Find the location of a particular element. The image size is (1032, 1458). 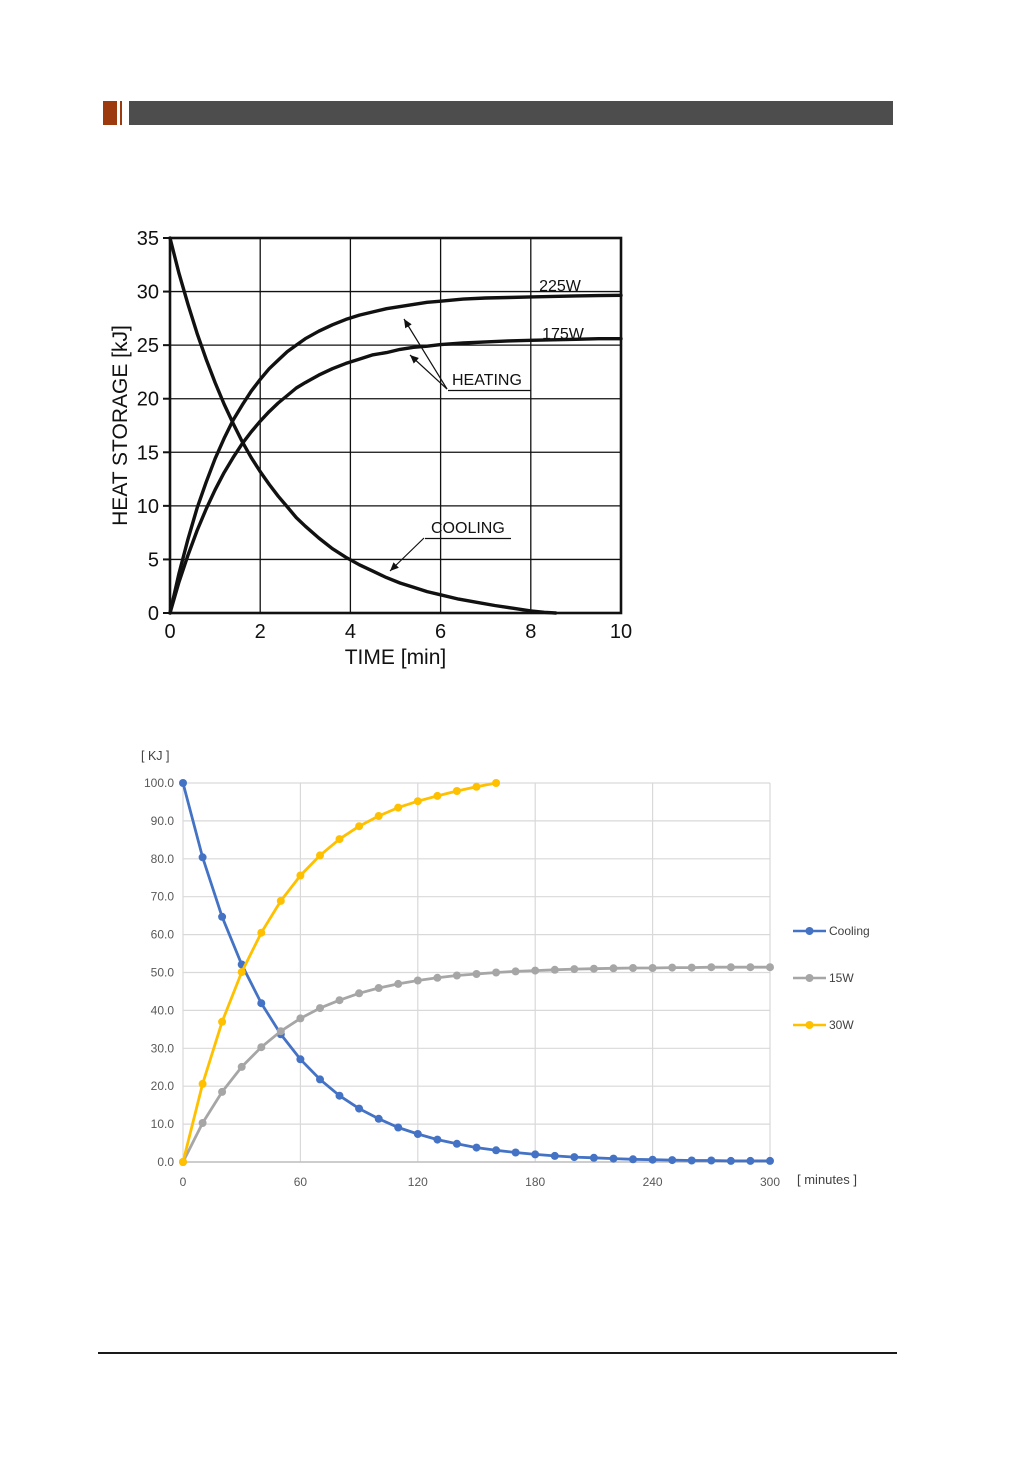

header-title-bar is located at coordinates (511, 113).